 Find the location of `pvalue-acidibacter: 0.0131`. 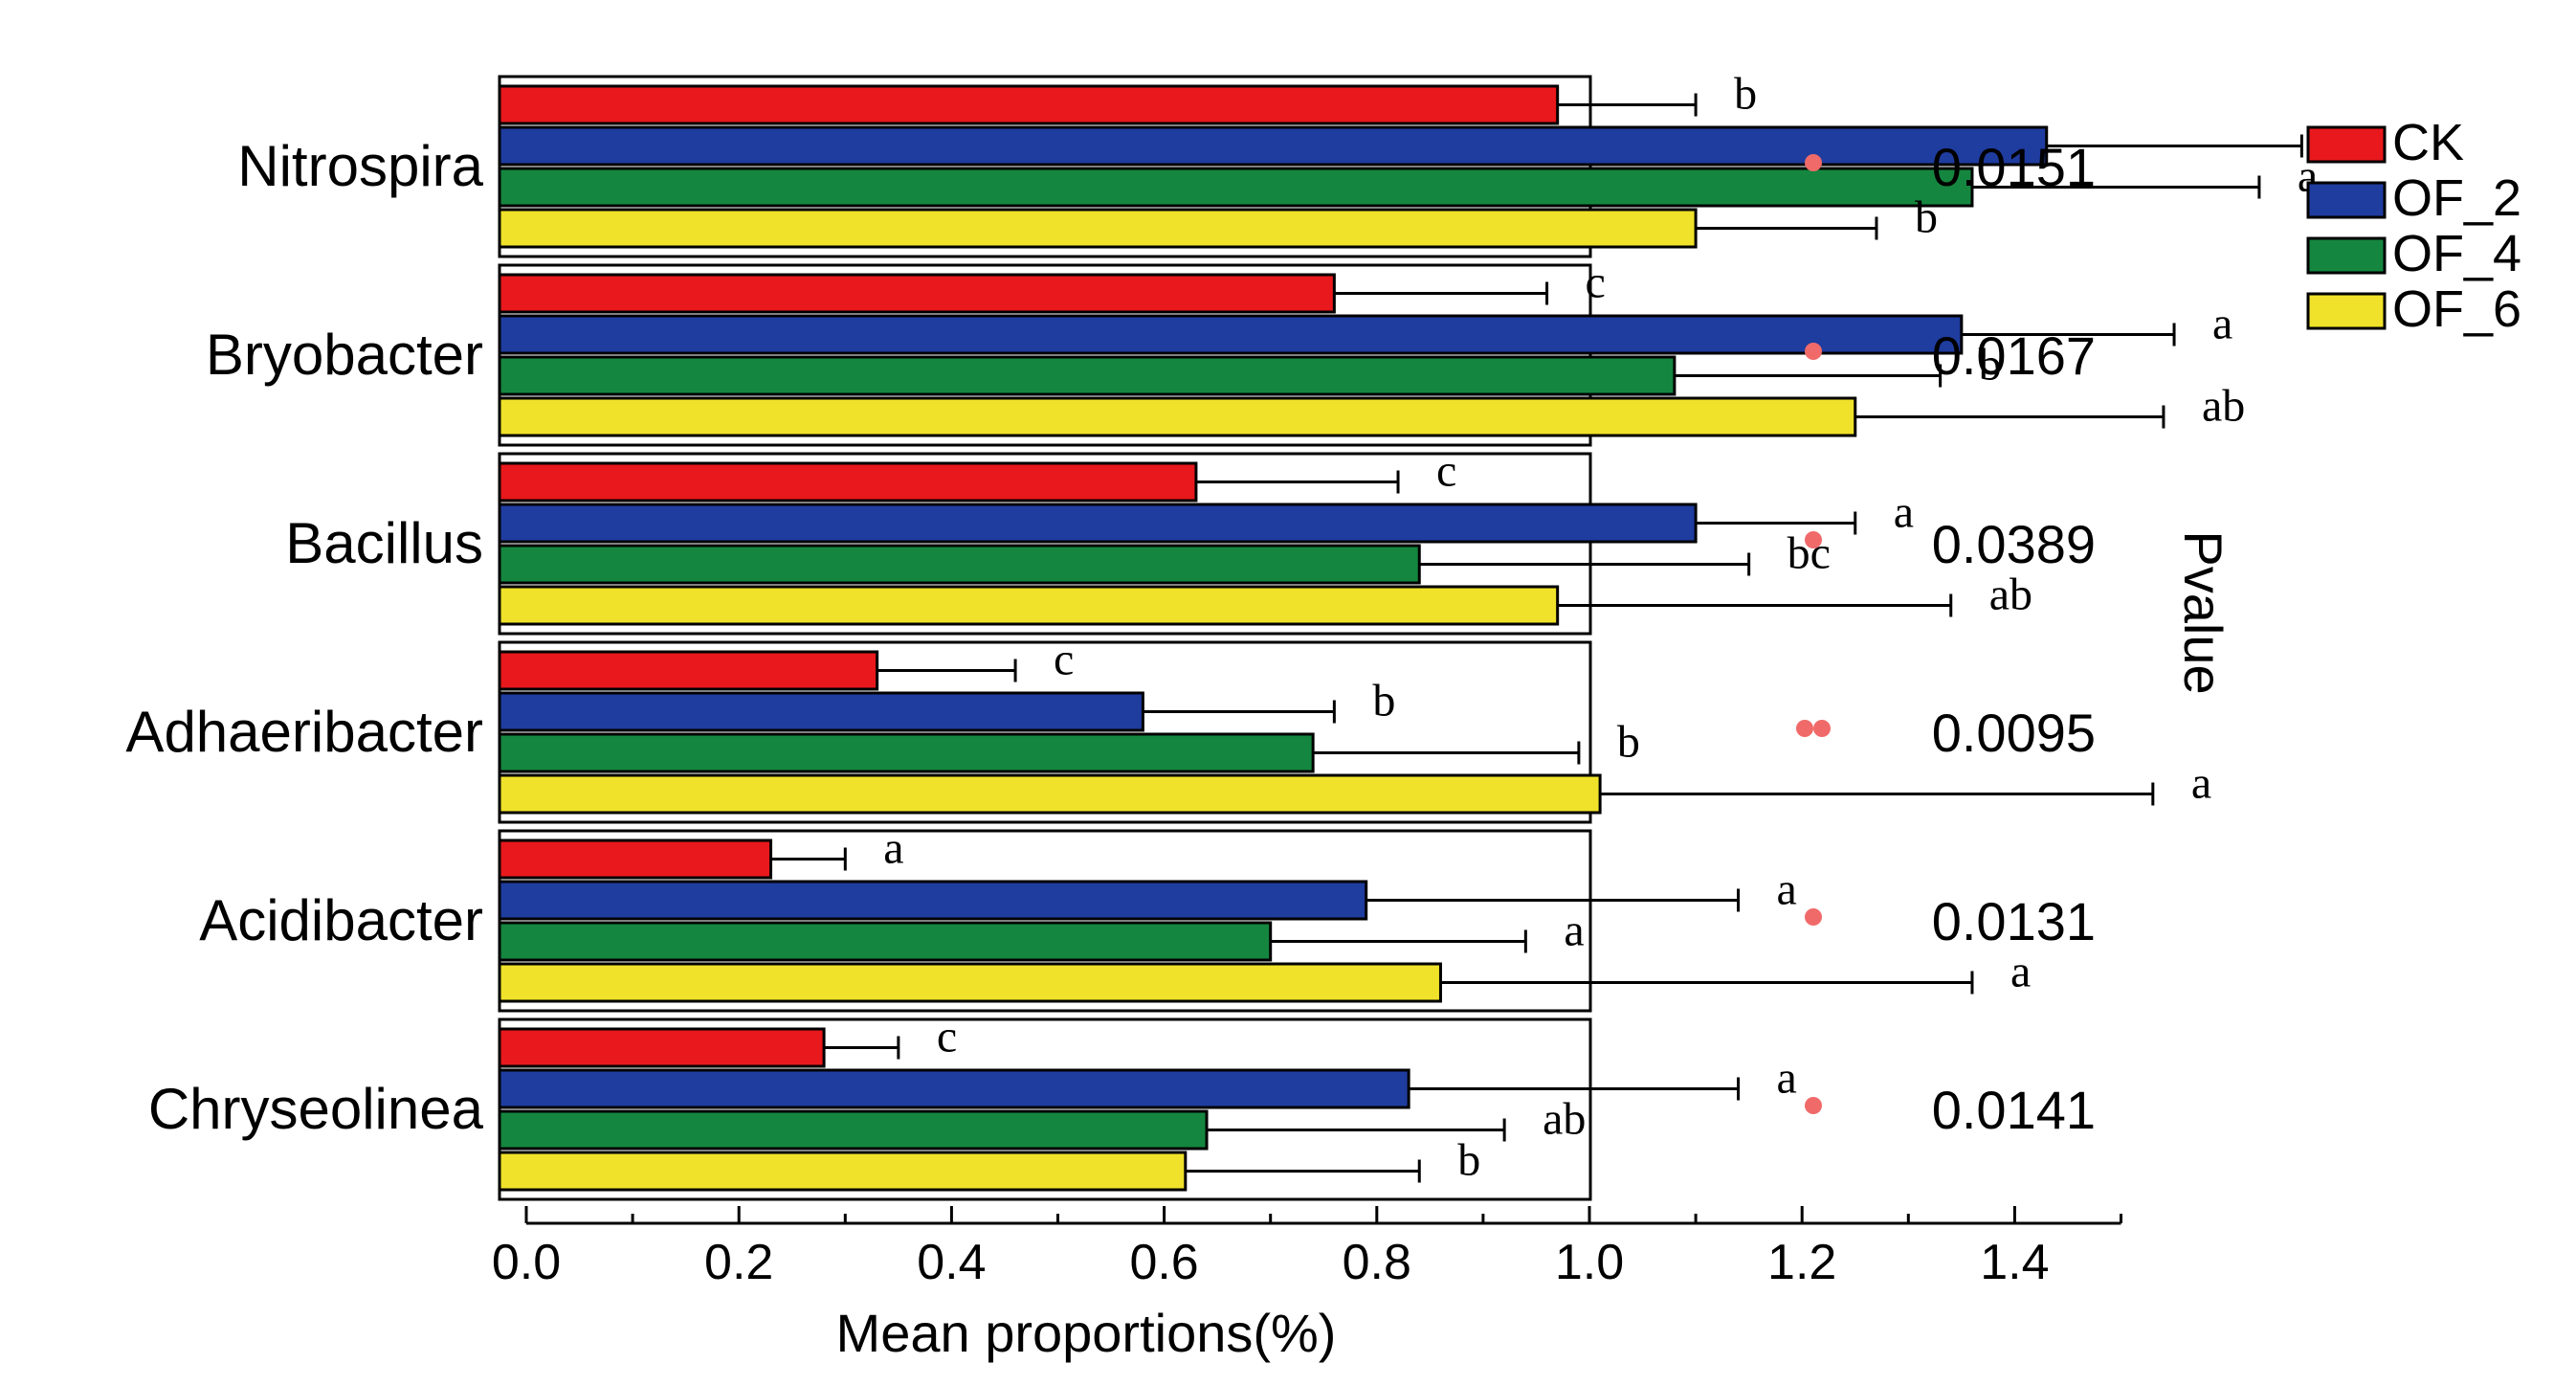

pvalue-acidibacter: 0.0131 is located at coordinates (2014, 921).